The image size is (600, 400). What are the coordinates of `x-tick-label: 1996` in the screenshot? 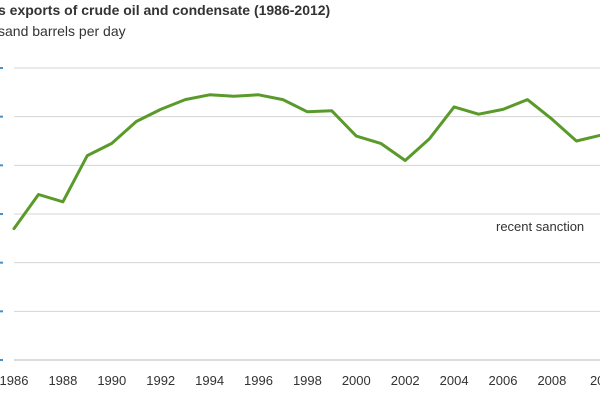 It's located at (258, 380).